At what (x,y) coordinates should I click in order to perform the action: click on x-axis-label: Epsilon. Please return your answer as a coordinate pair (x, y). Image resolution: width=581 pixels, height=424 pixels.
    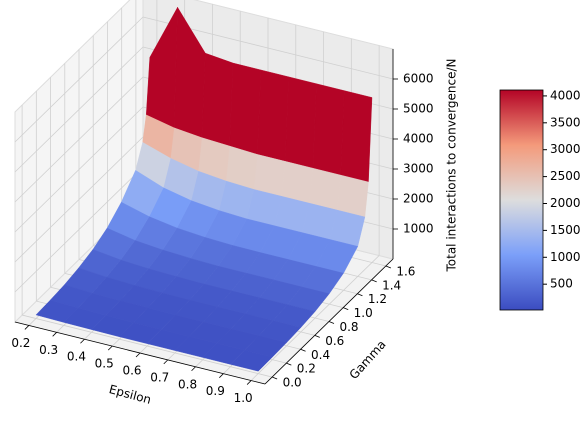
    Looking at the image, I should click on (130, 394).